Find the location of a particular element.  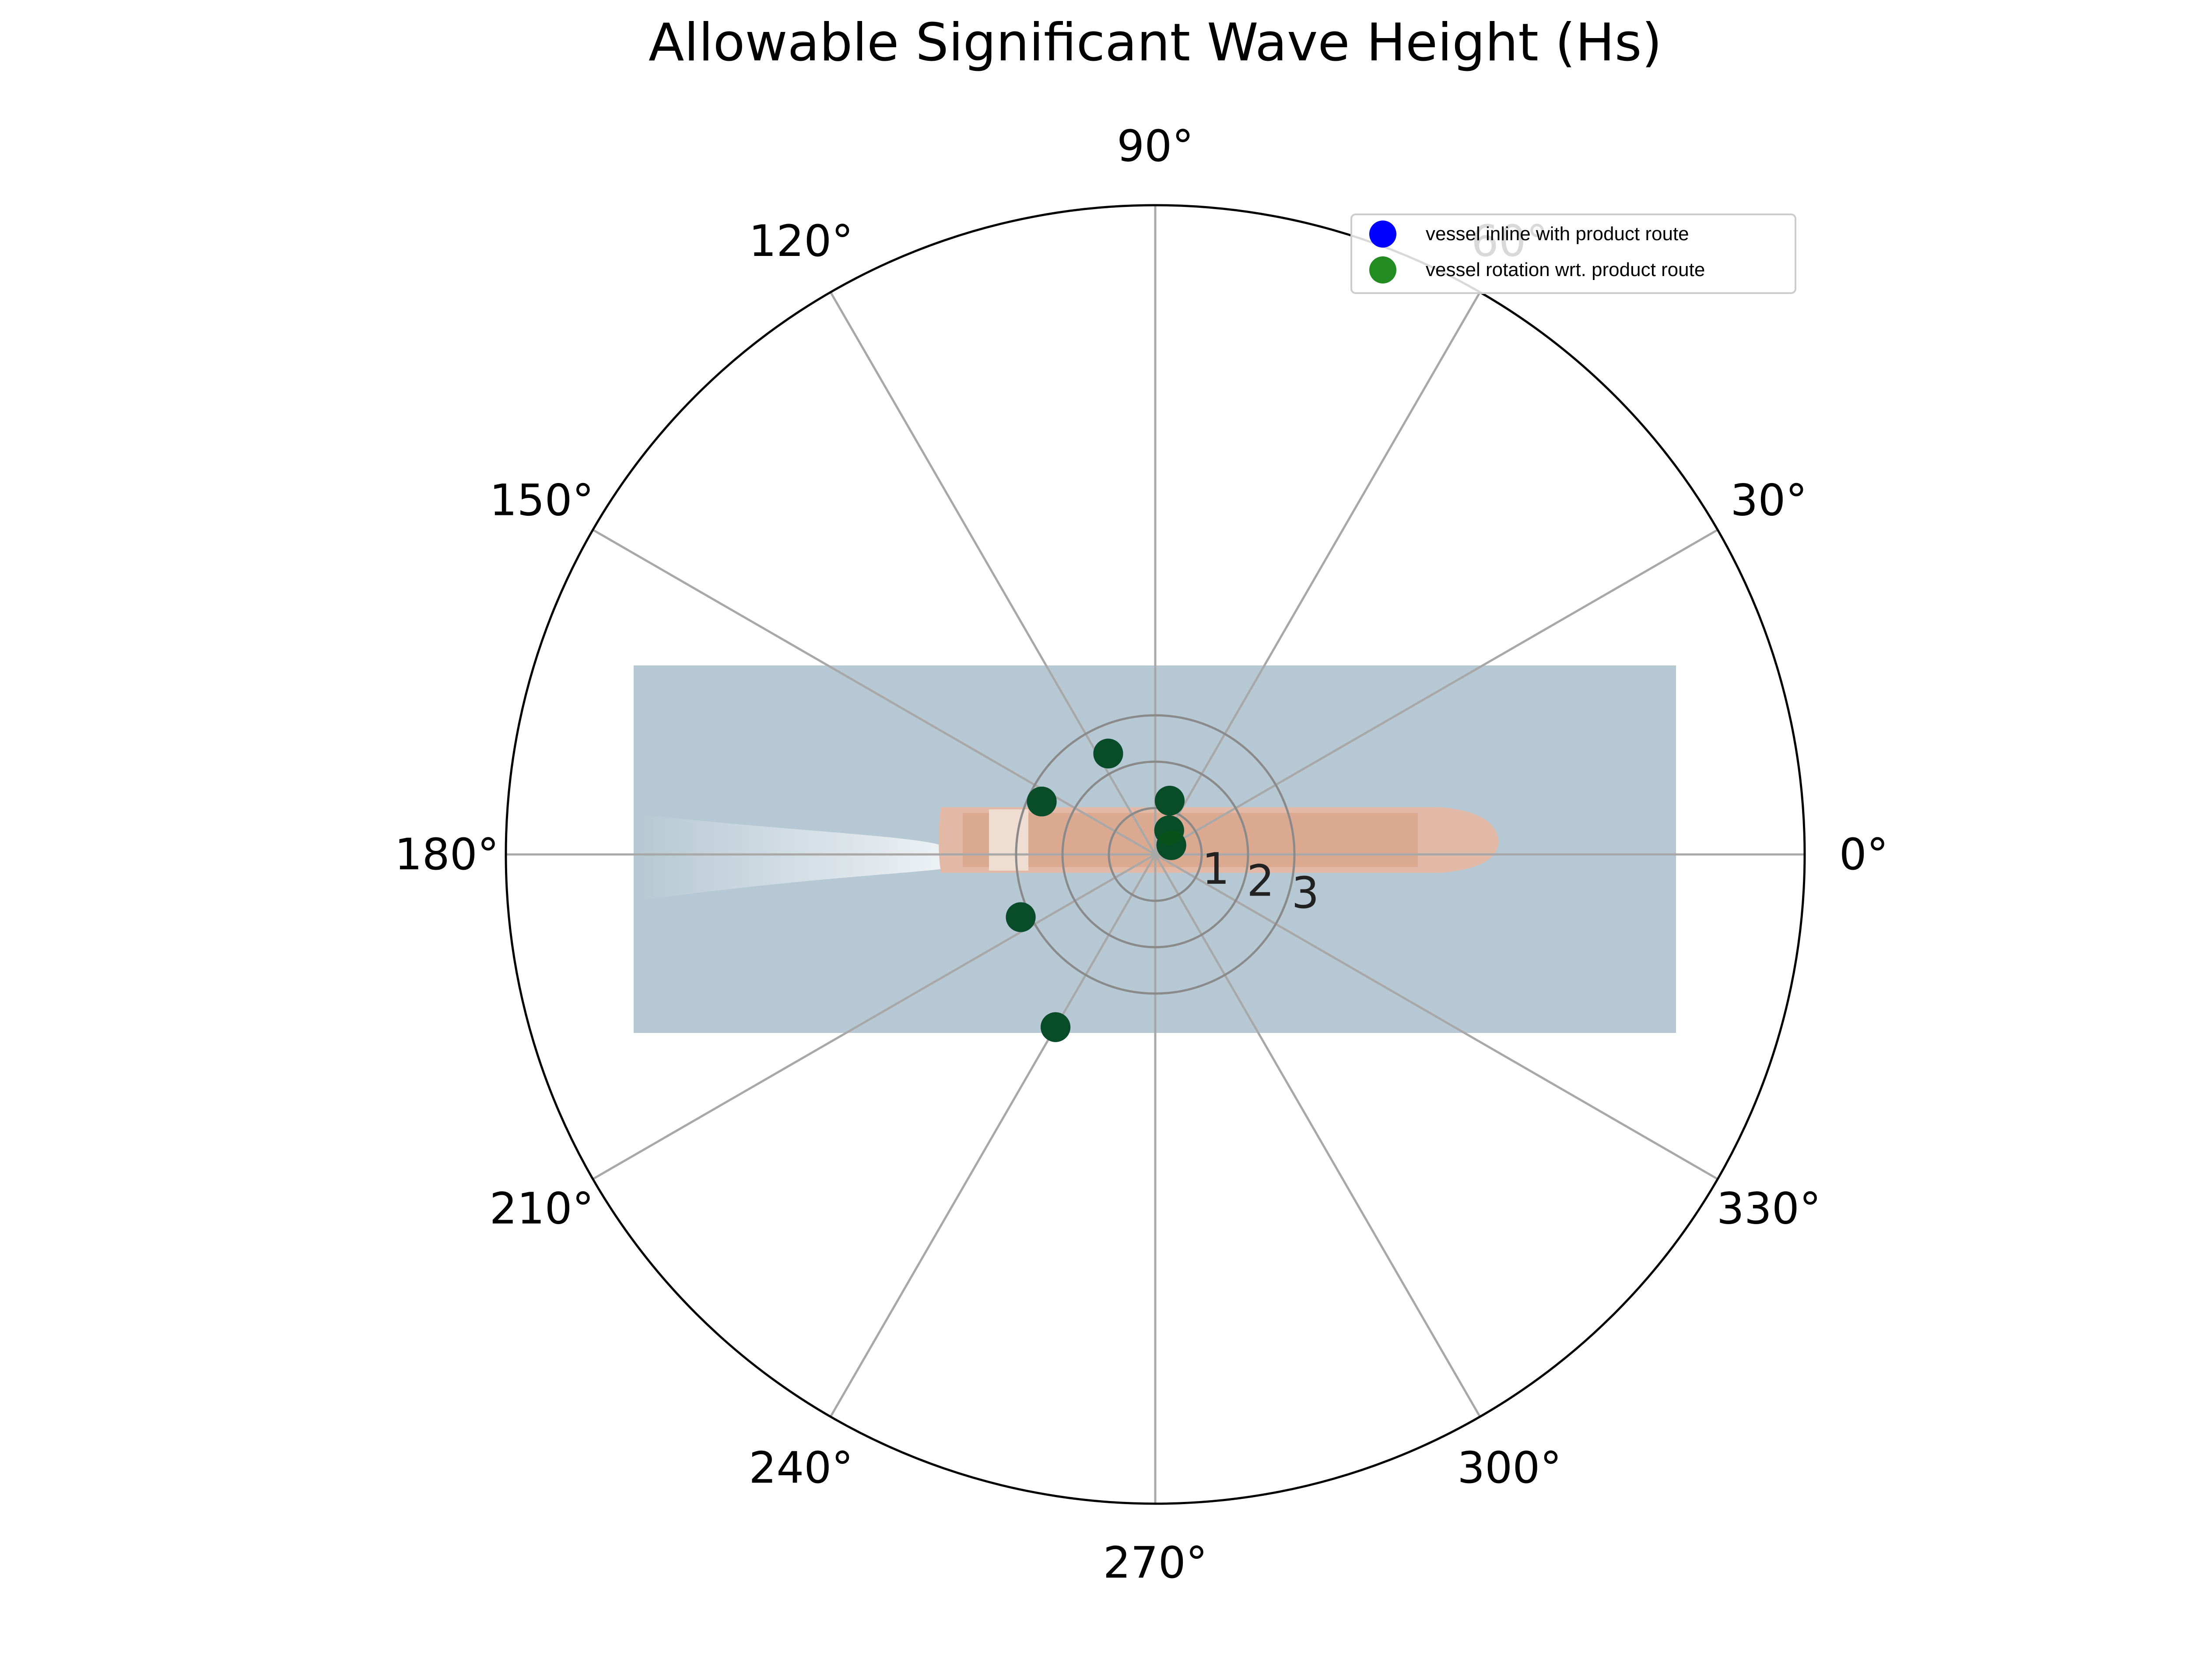

theta-tick-label-330: 330° is located at coordinates (1769, 1209).